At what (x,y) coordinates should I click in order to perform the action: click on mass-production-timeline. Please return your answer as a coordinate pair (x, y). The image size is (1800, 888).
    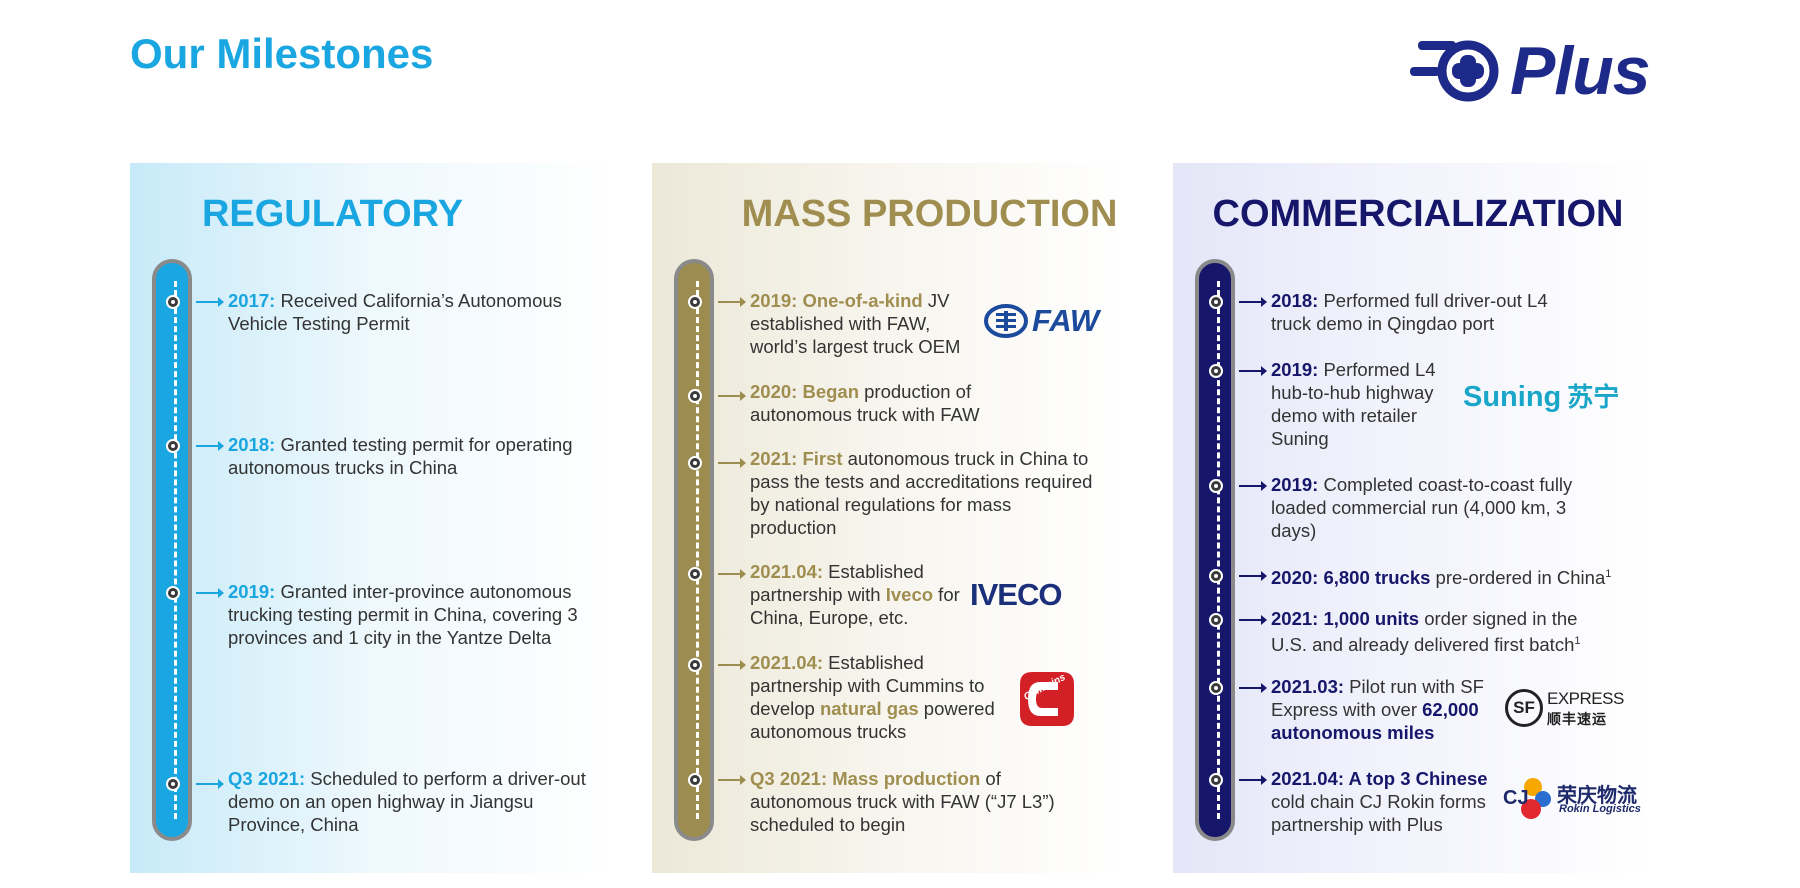
    Looking at the image, I should click on (710, 550).